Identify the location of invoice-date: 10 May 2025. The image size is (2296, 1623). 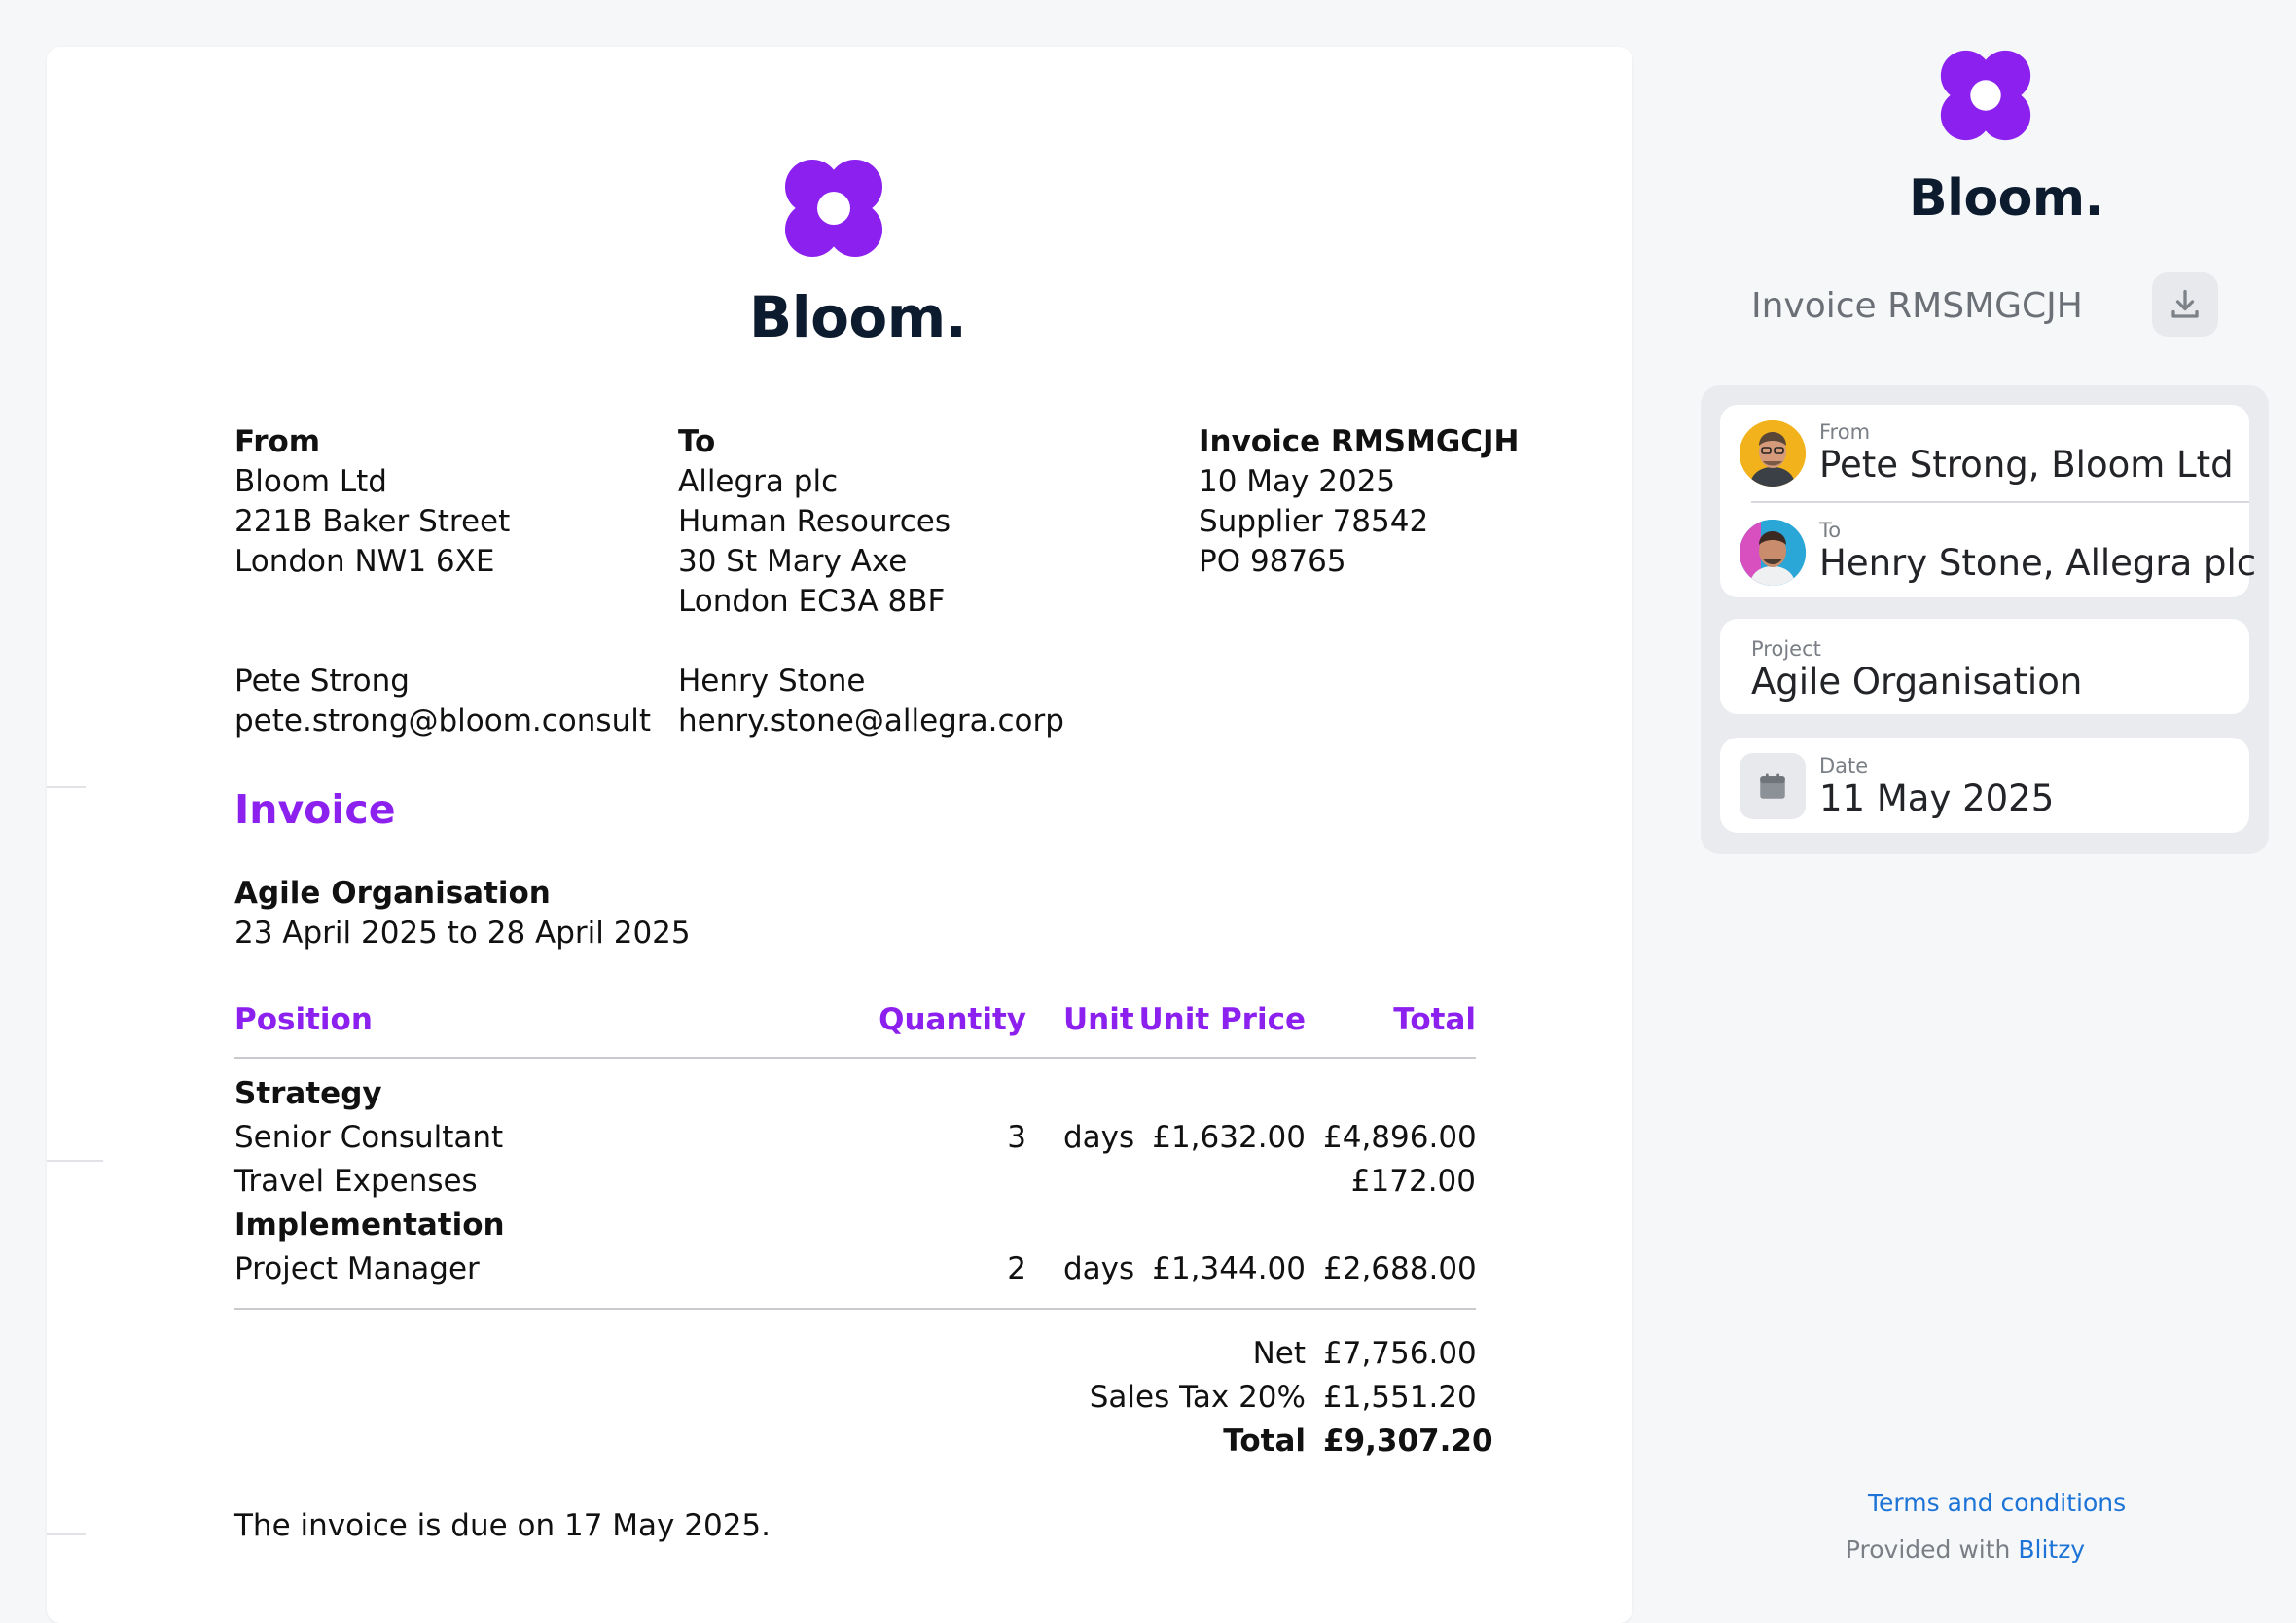
(1297, 481).